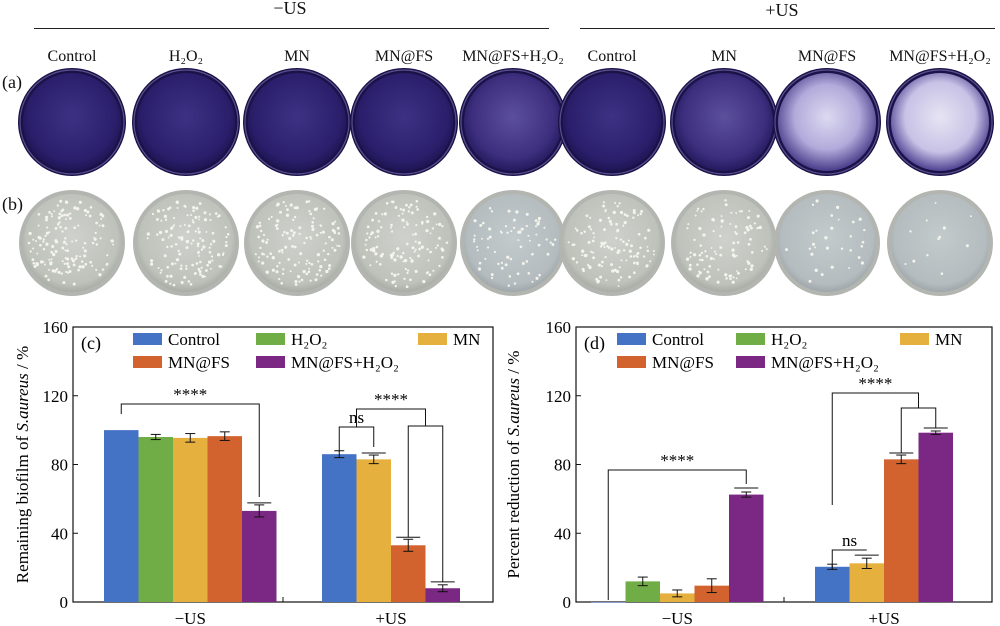  What do you see at coordinates (513, 56) in the screenshot?
I see `dish-label: MN@FS+H₂O₂` at bounding box center [513, 56].